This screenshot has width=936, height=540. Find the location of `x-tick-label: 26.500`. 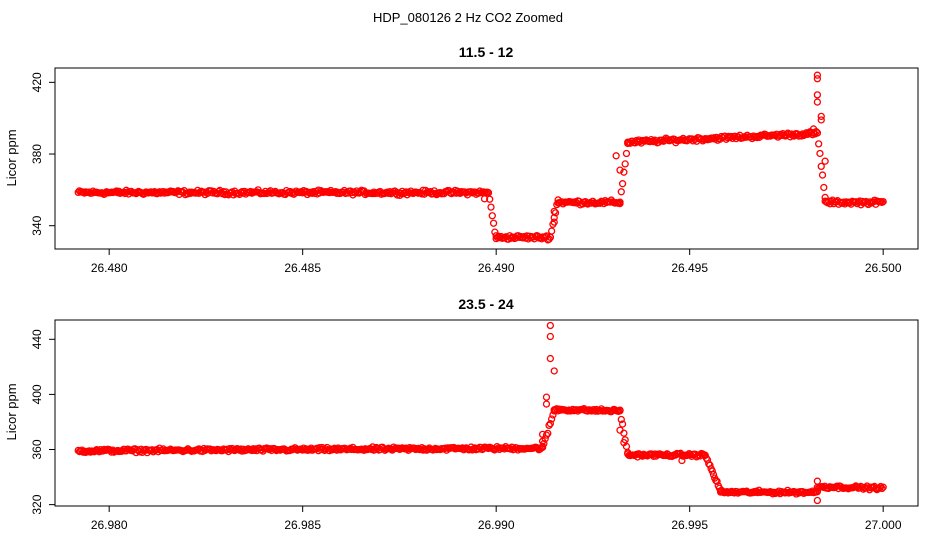

x-tick-label: 26.500 is located at coordinates (883, 268).